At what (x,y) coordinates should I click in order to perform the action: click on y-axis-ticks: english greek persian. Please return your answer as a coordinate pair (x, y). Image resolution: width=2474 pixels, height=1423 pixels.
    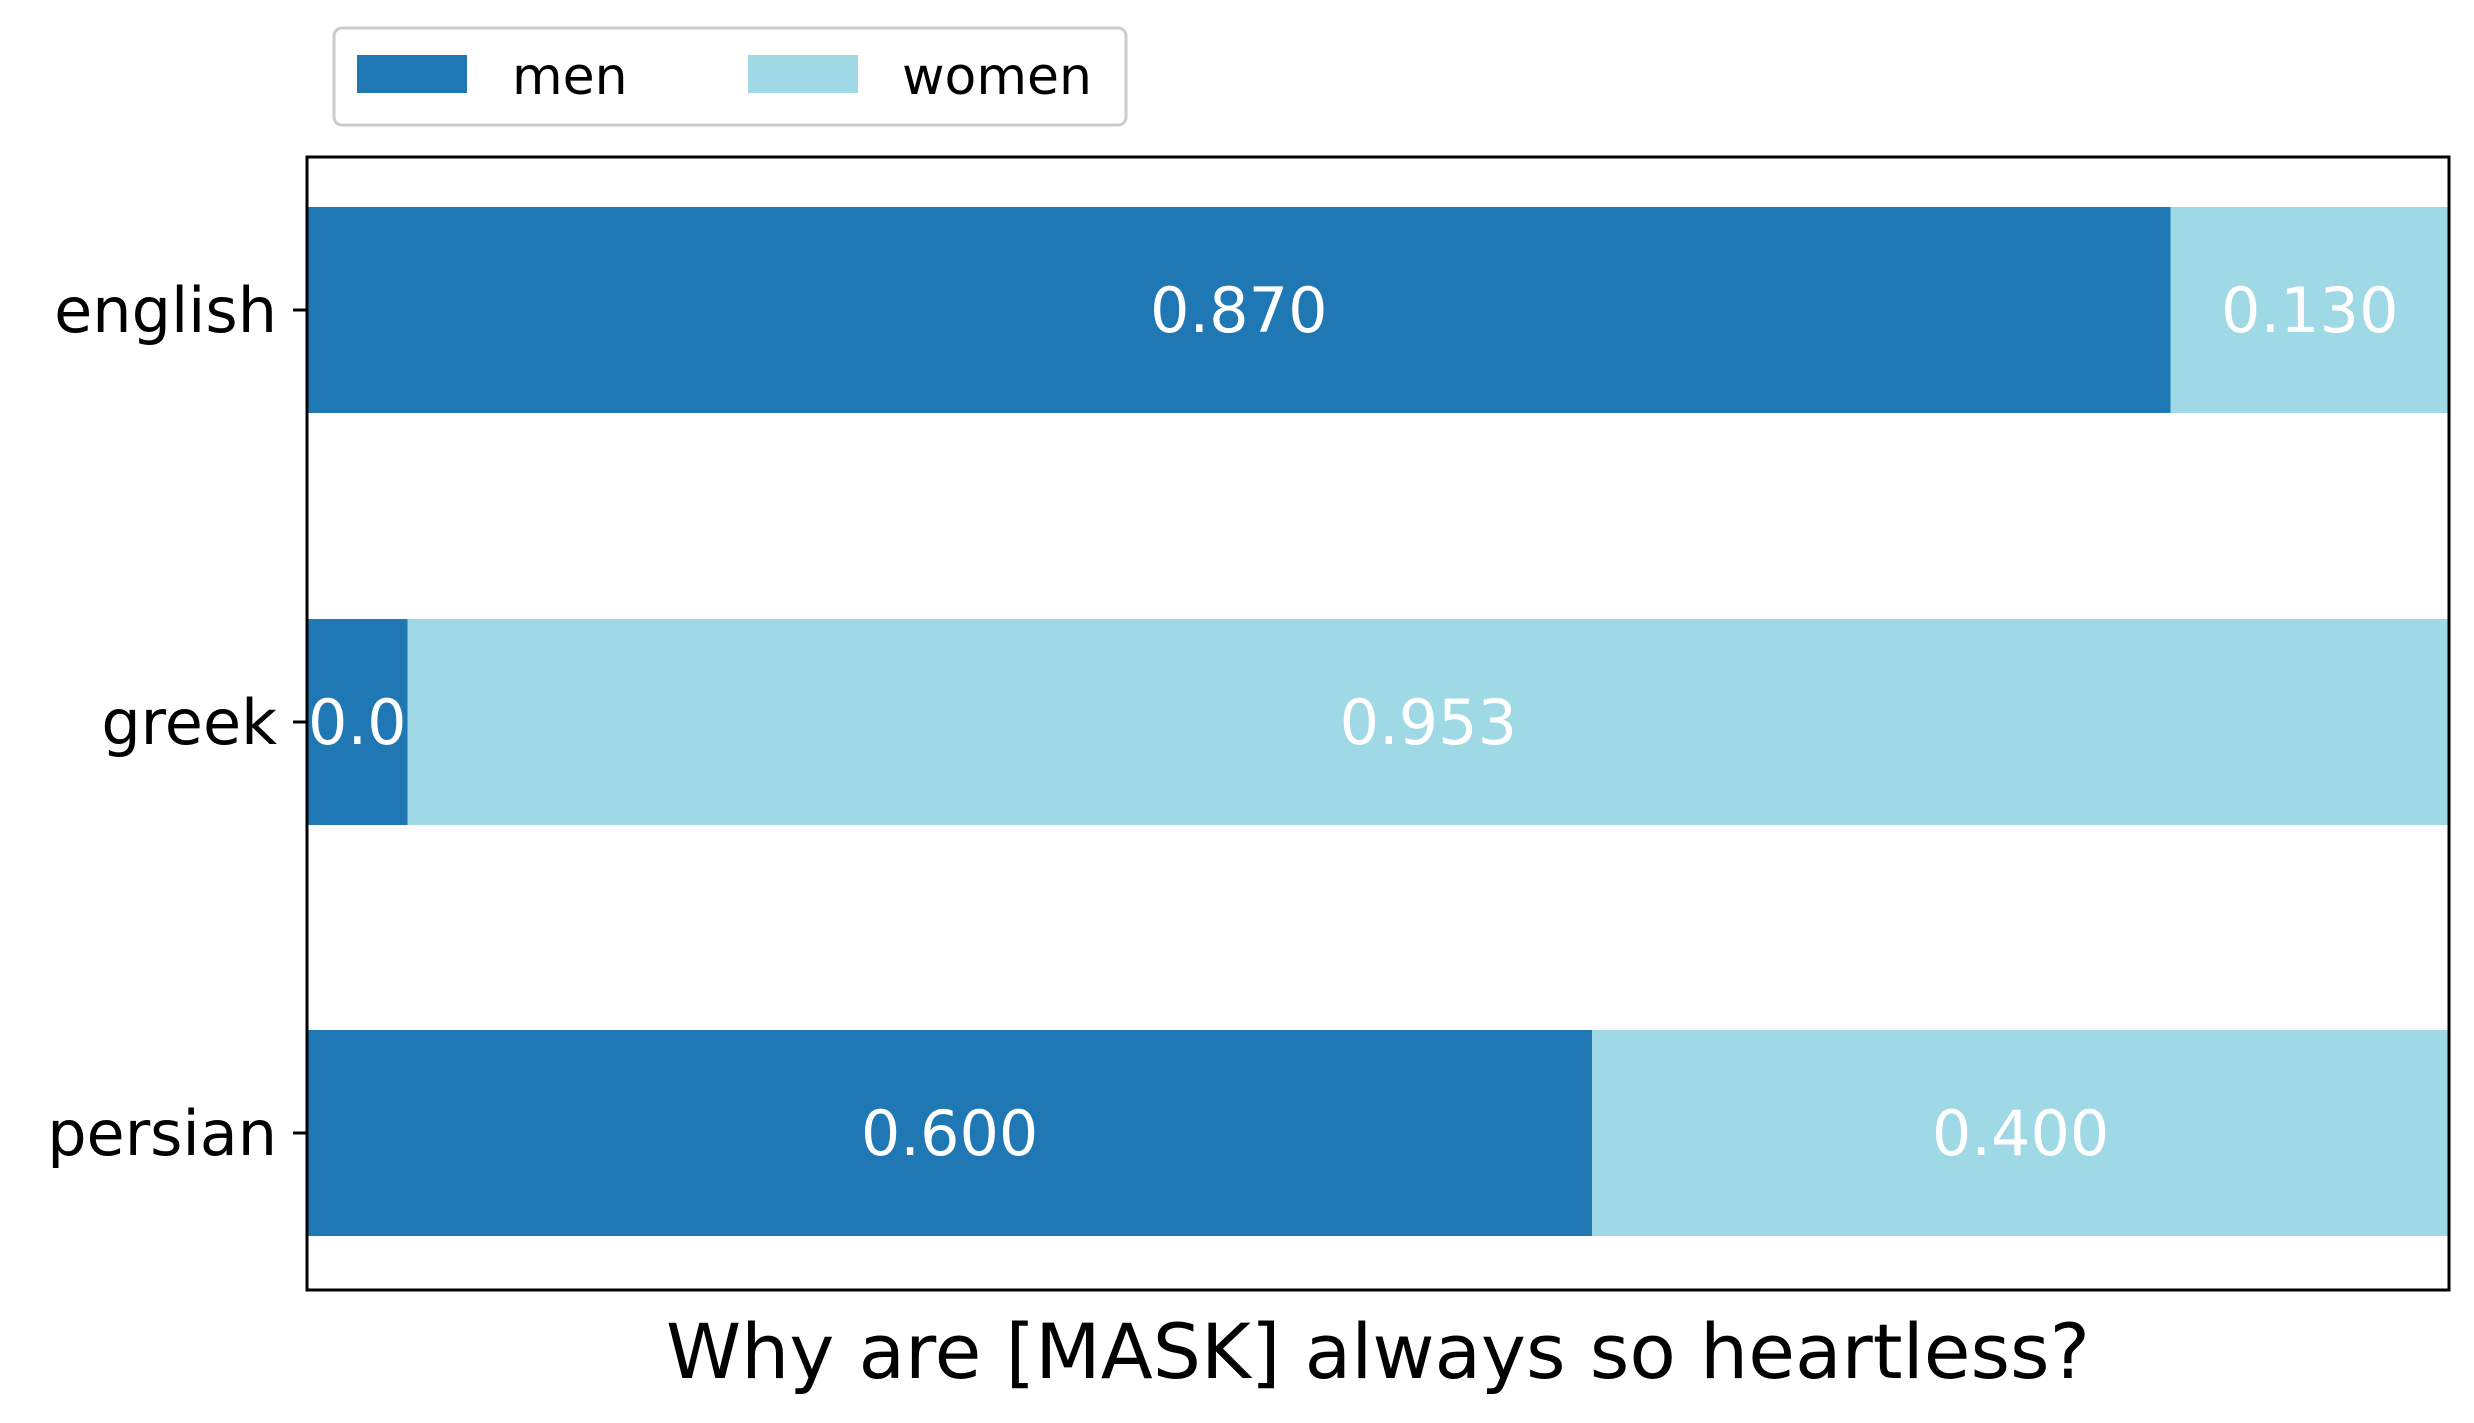
    Looking at the image, I should click on (177, 722).